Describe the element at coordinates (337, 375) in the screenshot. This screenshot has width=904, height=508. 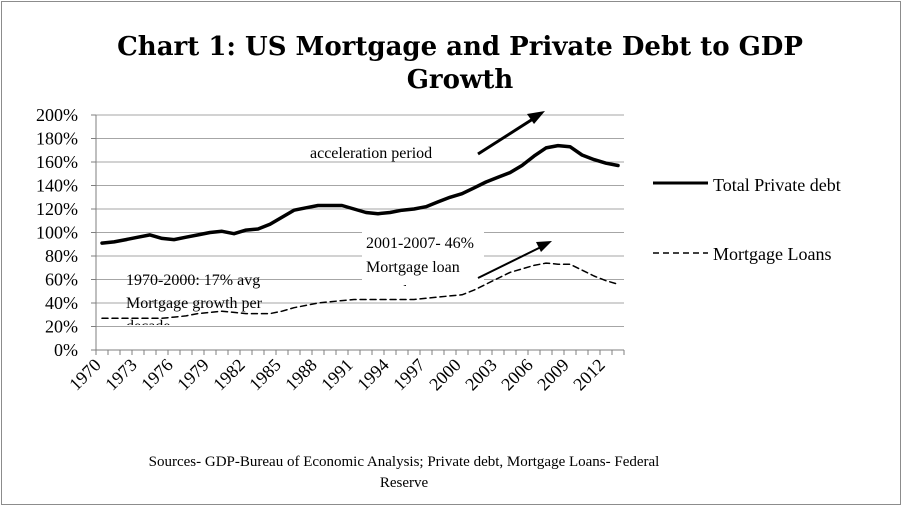
I see `x-tick-label: 1991` at that location.